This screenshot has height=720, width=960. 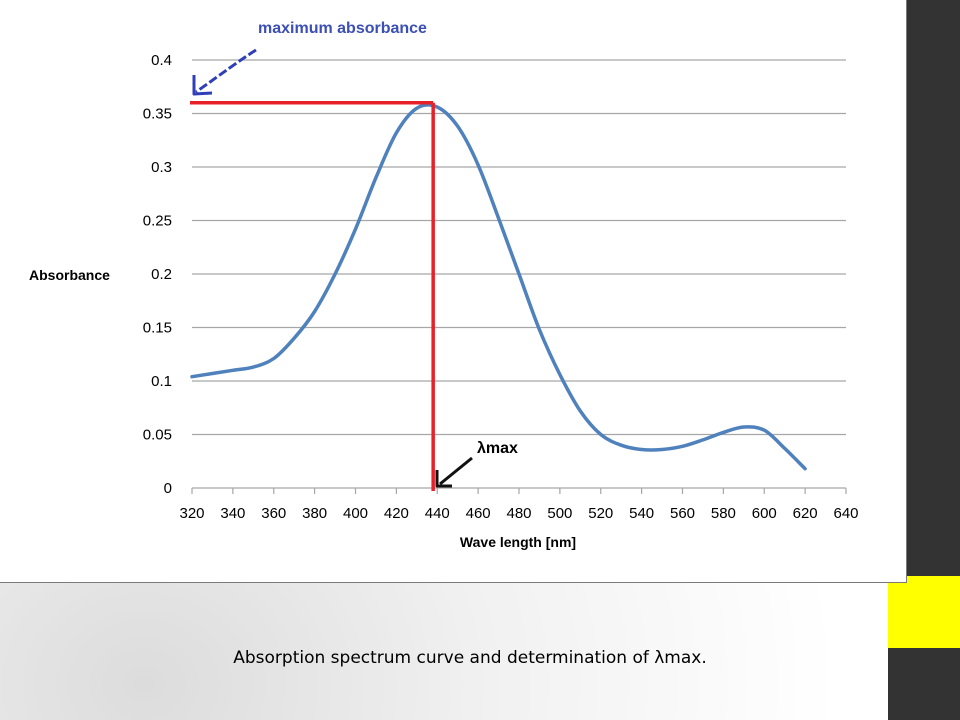 I want to click on x-tick-label: 620, so click(x=805, y=513).